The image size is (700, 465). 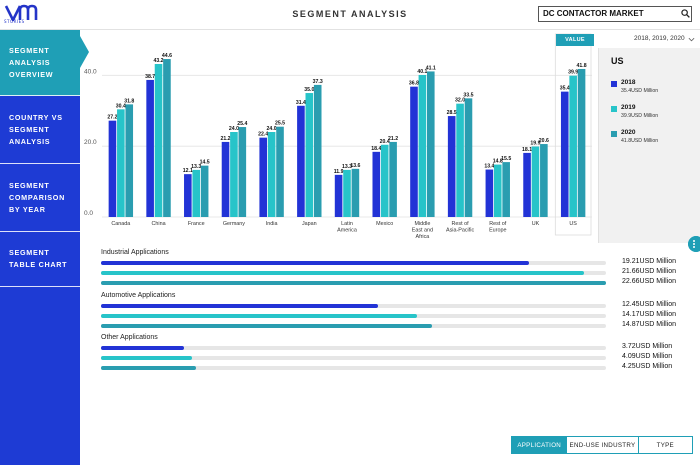 I want to click on x-tick-label: Europe, so click(x=497, y=231).